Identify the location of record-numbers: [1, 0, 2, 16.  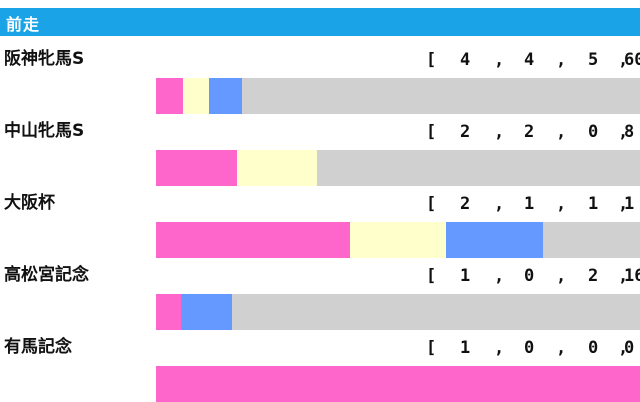
(533, 278).